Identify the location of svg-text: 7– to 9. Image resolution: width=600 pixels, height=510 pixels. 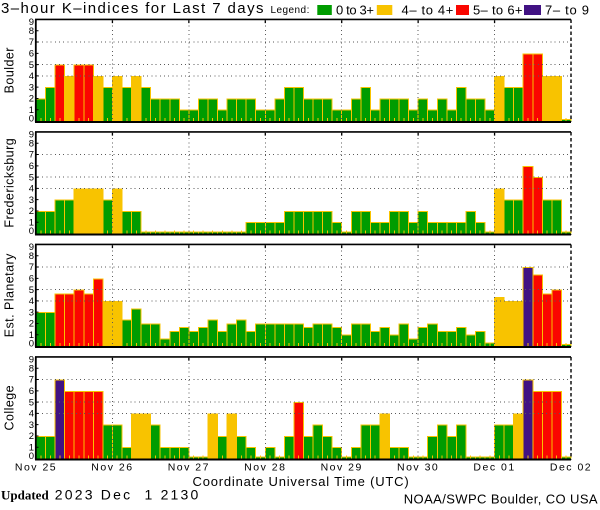
(567, 10).